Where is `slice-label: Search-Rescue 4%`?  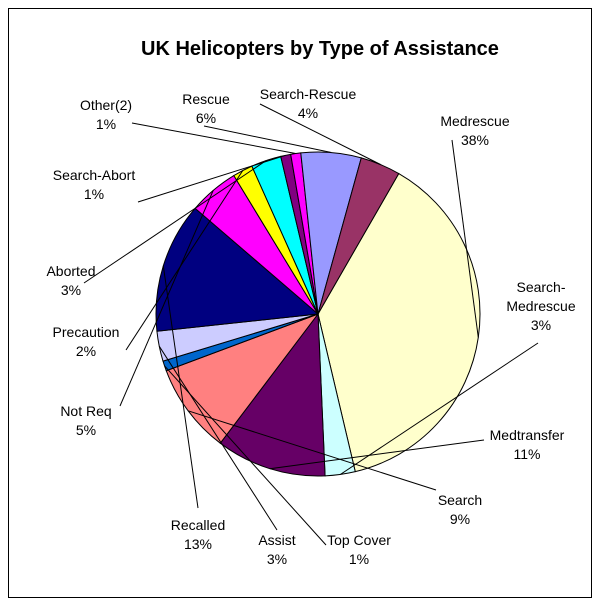 slice-label: Search-Rescue 4% is located at coordinates (308, 103).